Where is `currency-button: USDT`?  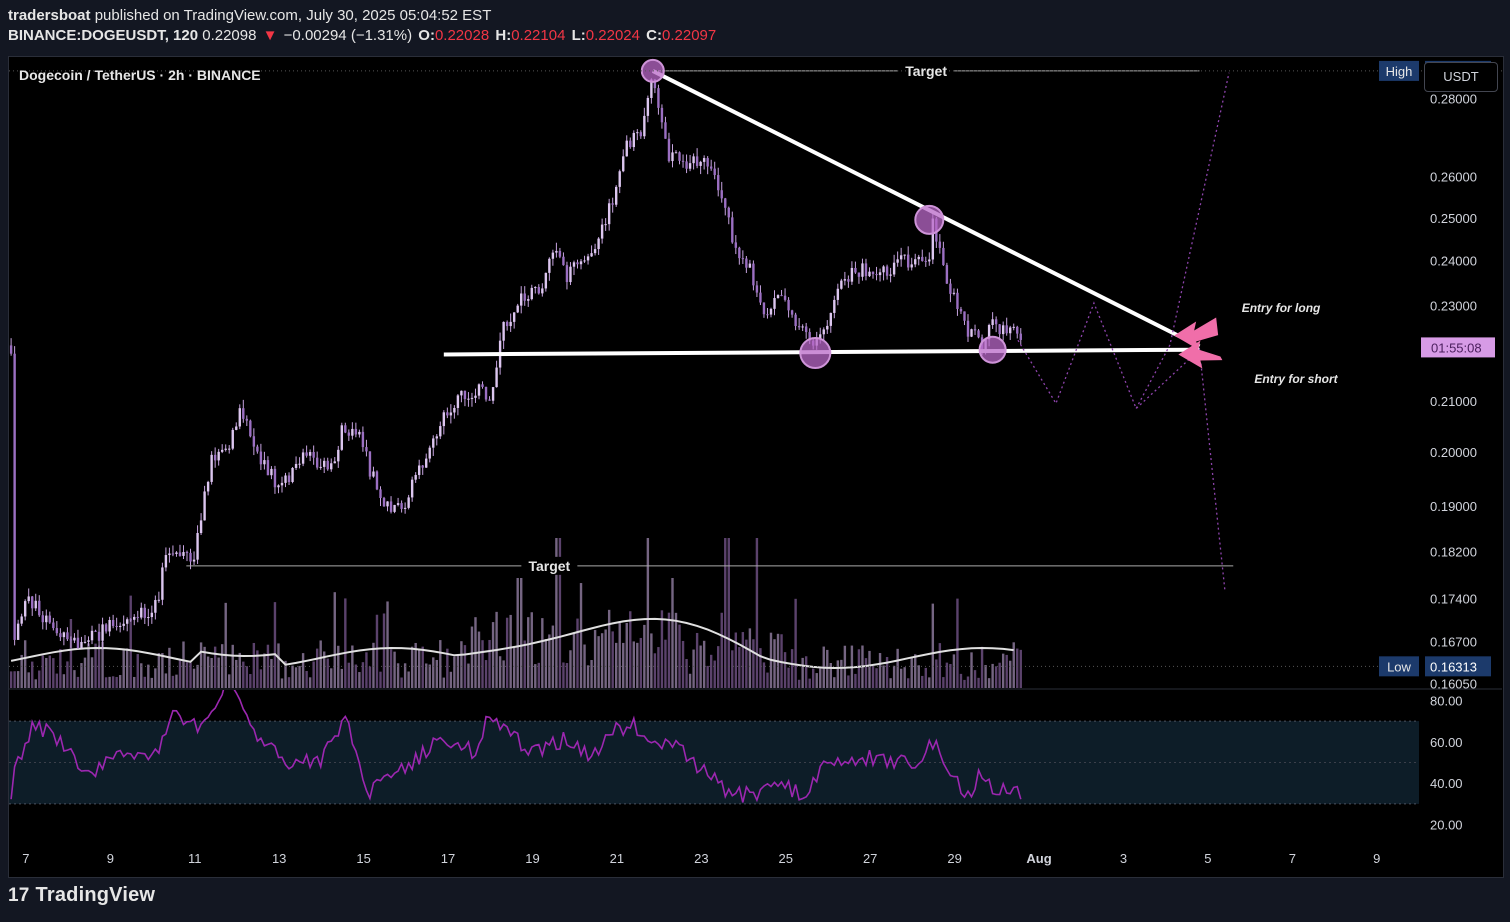 currency-button: USDT is located at coordinates (1461, 77).